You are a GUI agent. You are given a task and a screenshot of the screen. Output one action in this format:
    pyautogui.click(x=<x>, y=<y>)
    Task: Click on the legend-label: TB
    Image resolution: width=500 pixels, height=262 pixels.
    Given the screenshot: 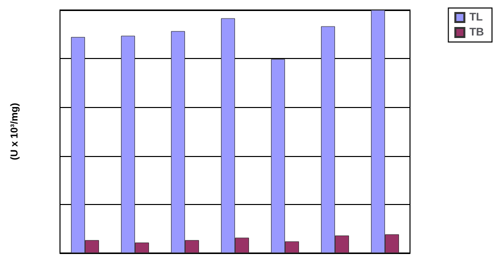 What is the action you would take?
    pyautogui.click(x=476, y=32)
    